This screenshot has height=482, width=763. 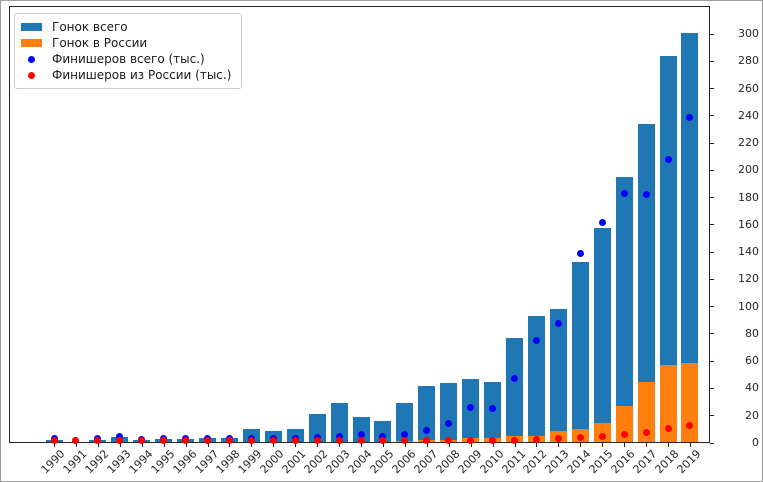 I want to click on legend-item: Финишеров из России (тыс.), so click(x=126, y=75).